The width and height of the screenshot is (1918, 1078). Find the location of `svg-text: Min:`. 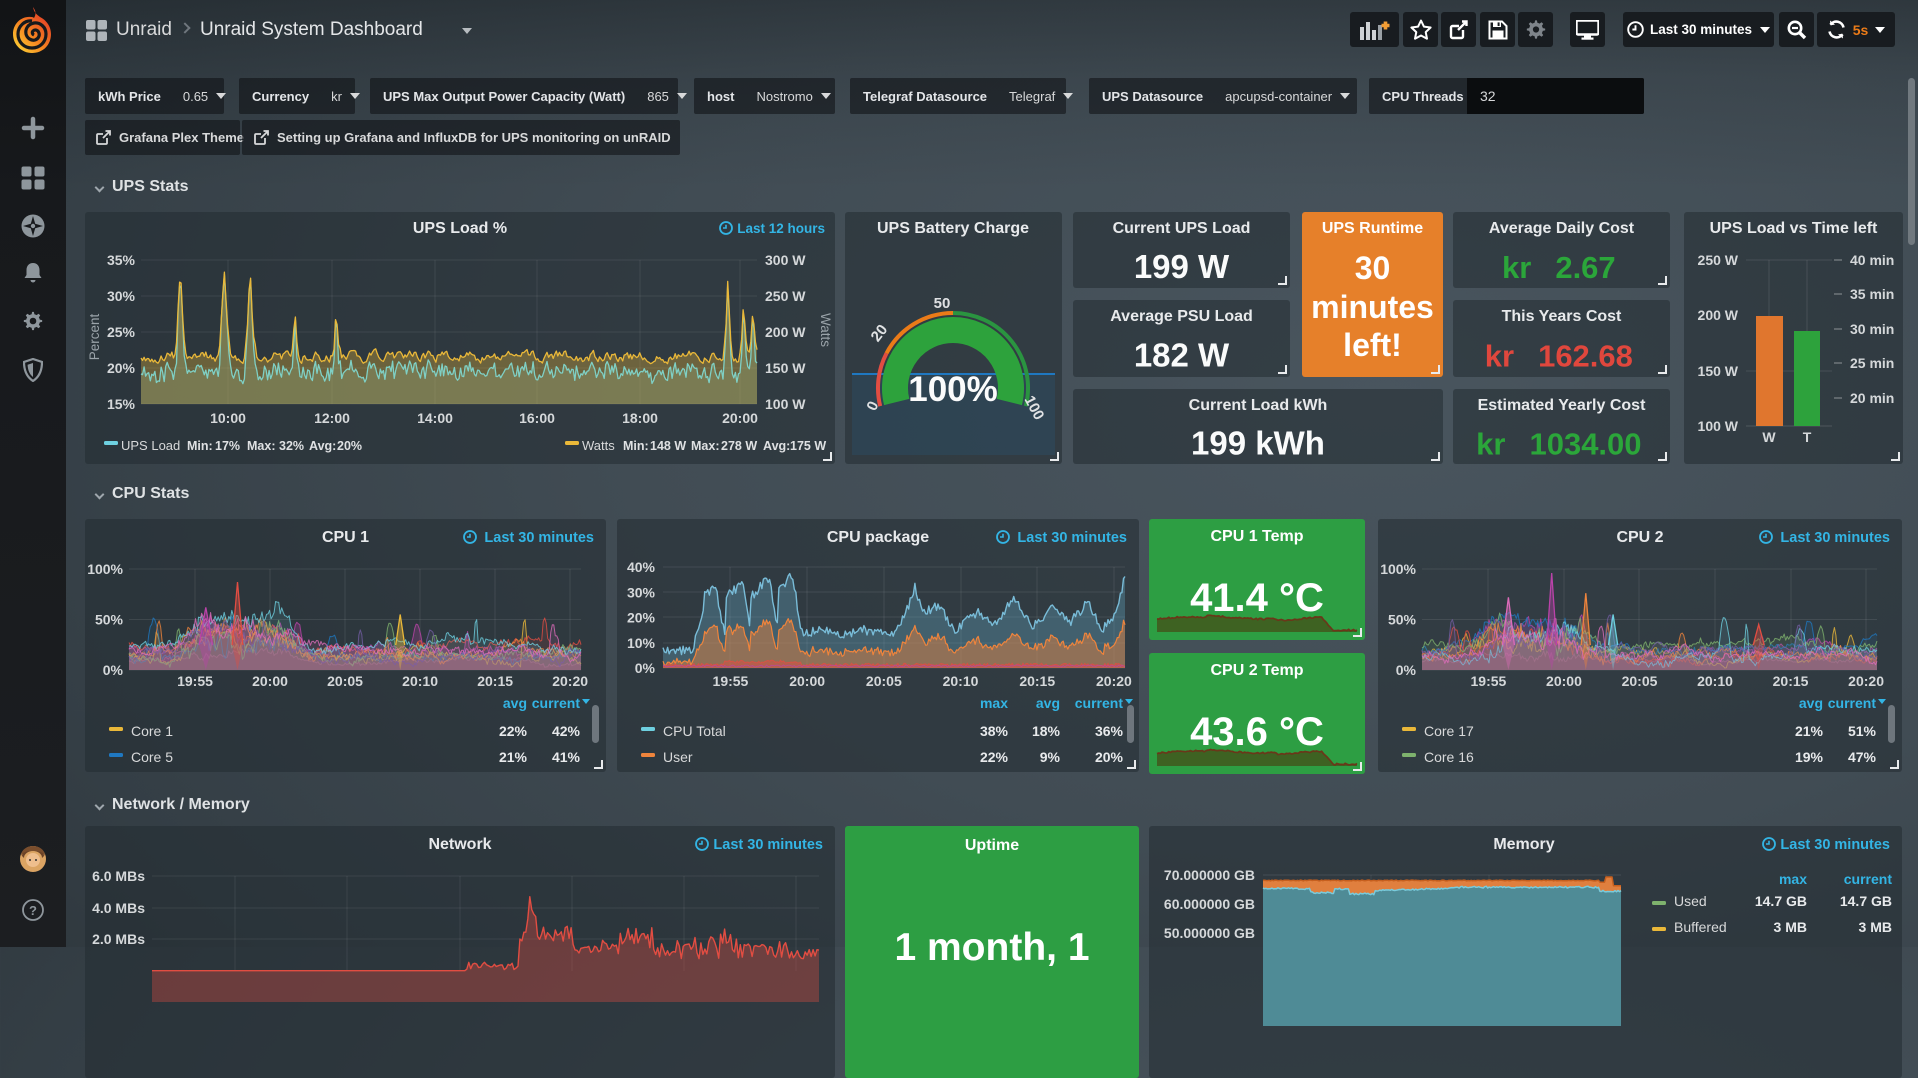

svg-text: Min: is located at coordinates (200, 446).